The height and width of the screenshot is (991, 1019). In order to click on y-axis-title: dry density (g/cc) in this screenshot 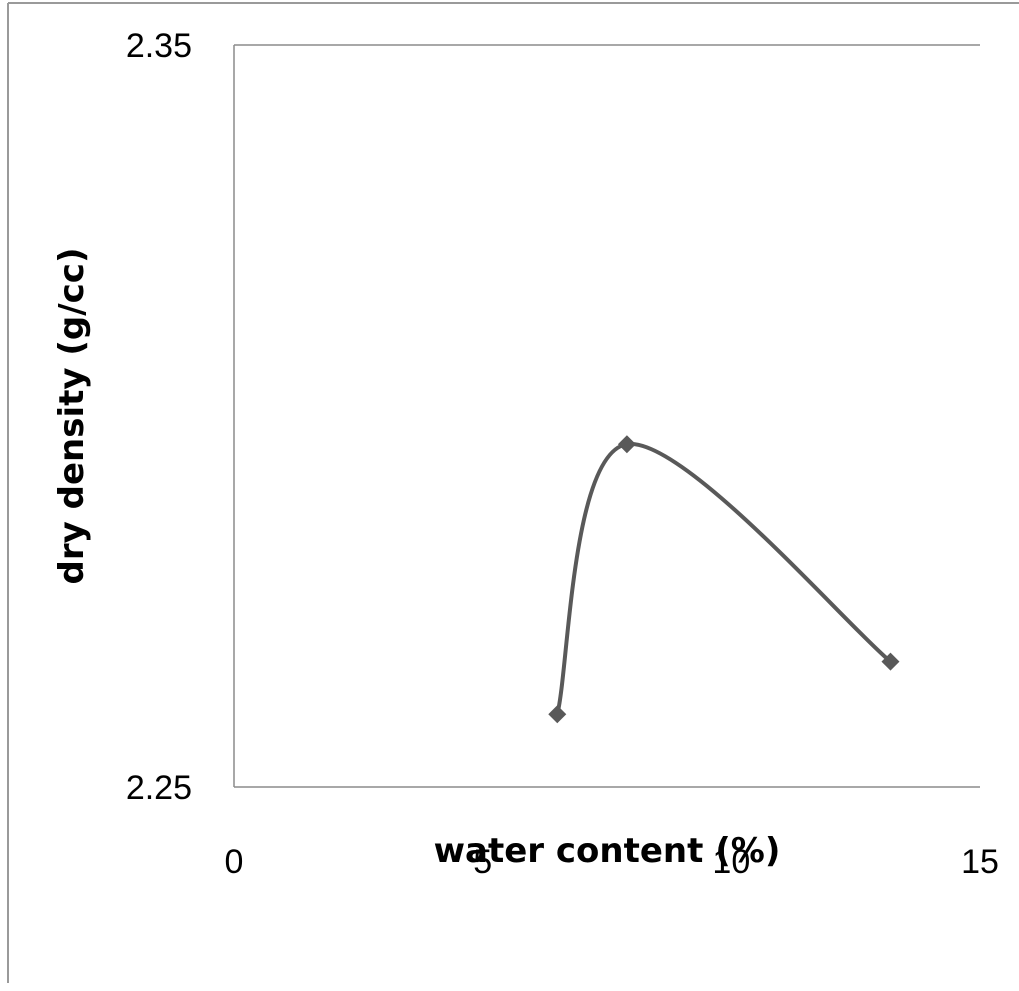, I will do `click(72, 416)`.